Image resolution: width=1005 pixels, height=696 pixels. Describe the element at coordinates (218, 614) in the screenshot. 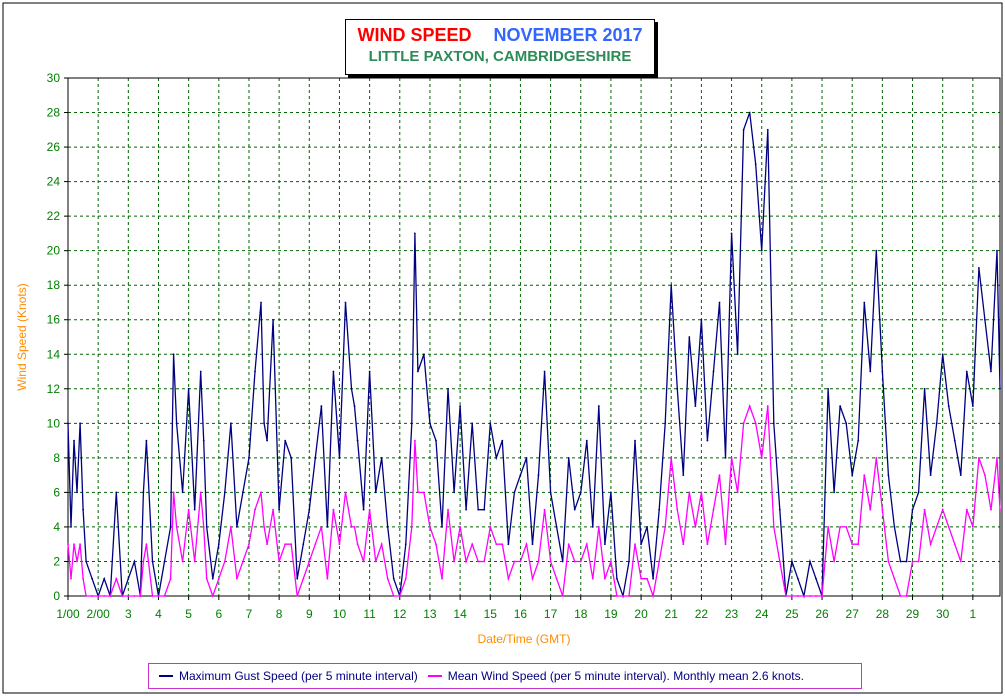

I see `x-tick-label: 6` at that location.